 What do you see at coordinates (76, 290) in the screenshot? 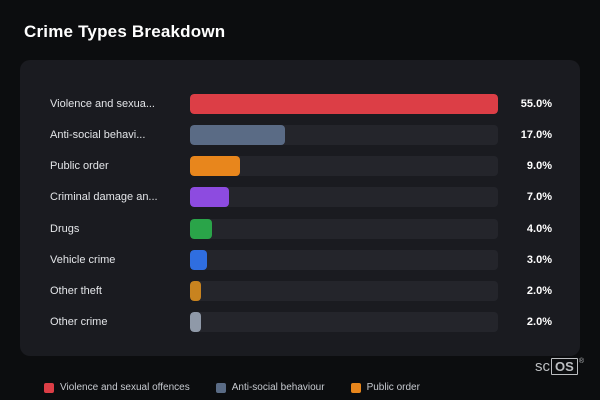
I see `category-label: Other theft` at bounding box center [76, 290].